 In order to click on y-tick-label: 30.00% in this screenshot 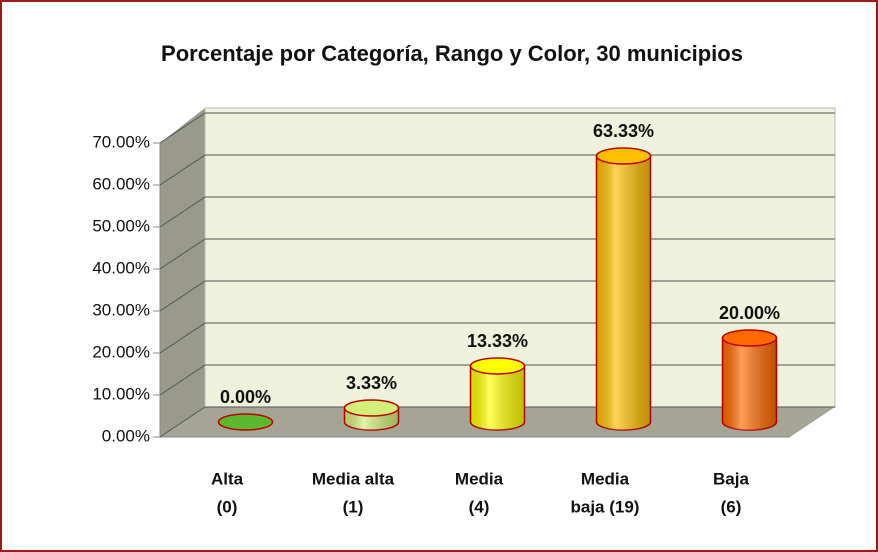, I will do `click(121, 309)`.